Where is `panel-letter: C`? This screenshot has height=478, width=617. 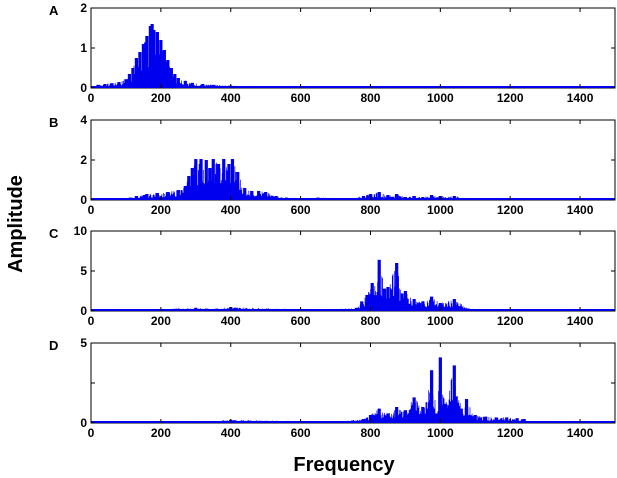
panel-letter: C is located at coordinates (54, 233).